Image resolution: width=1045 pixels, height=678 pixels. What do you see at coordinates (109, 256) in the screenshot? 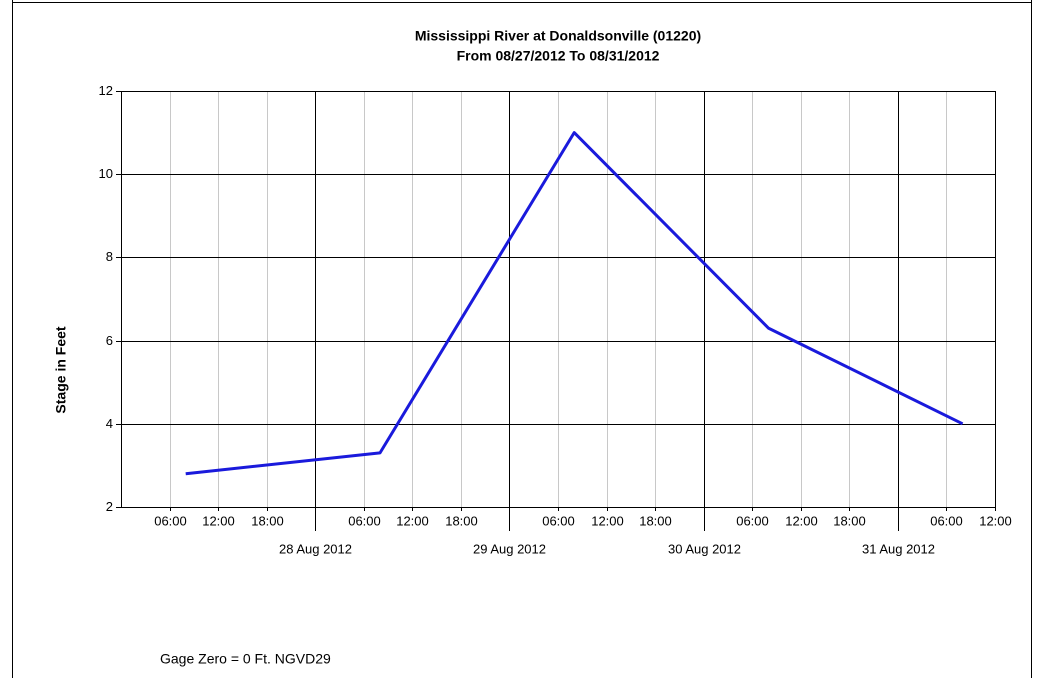
I see `y-tick-label: 8` at bounding box center [109, 256].